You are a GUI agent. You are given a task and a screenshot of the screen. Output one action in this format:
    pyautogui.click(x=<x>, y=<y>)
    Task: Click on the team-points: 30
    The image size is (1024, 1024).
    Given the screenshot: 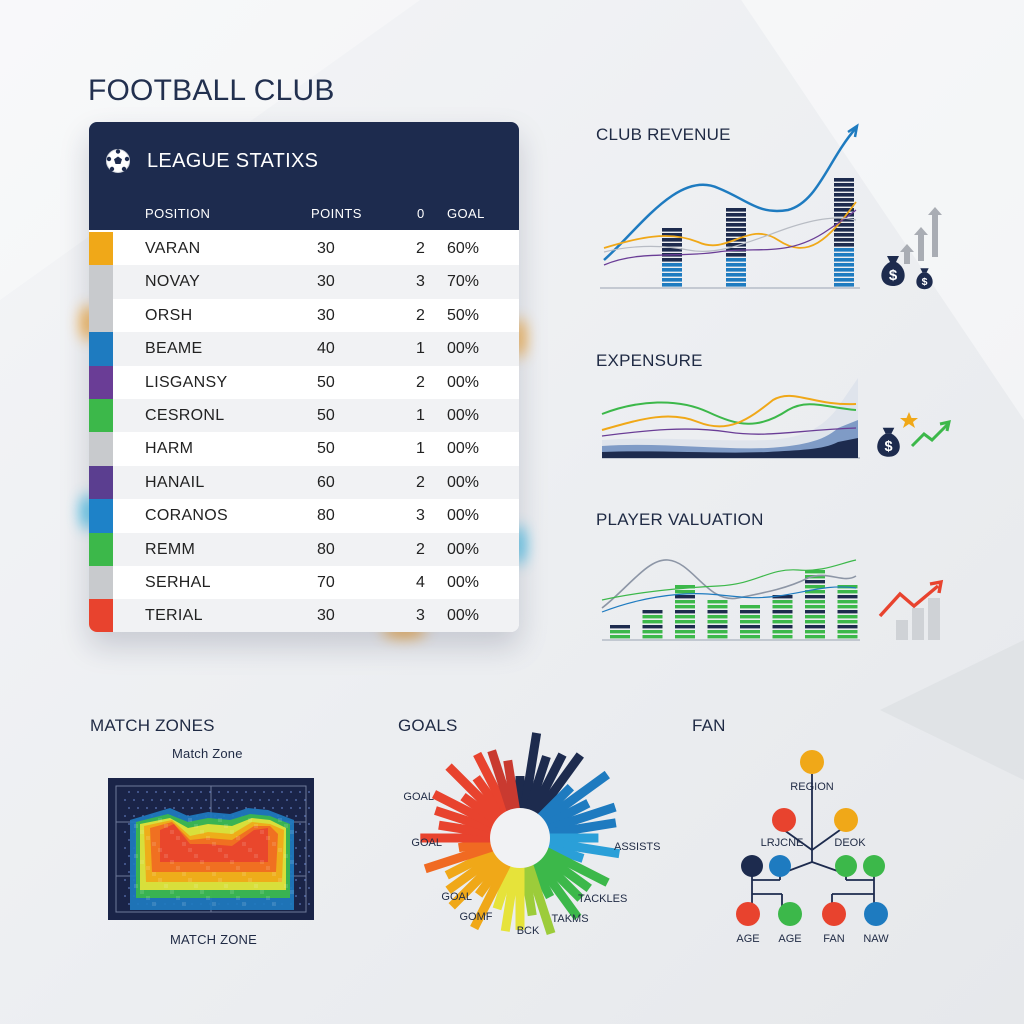 What is the action you would take?
    pyautogui.click(x=326, y=616)
    